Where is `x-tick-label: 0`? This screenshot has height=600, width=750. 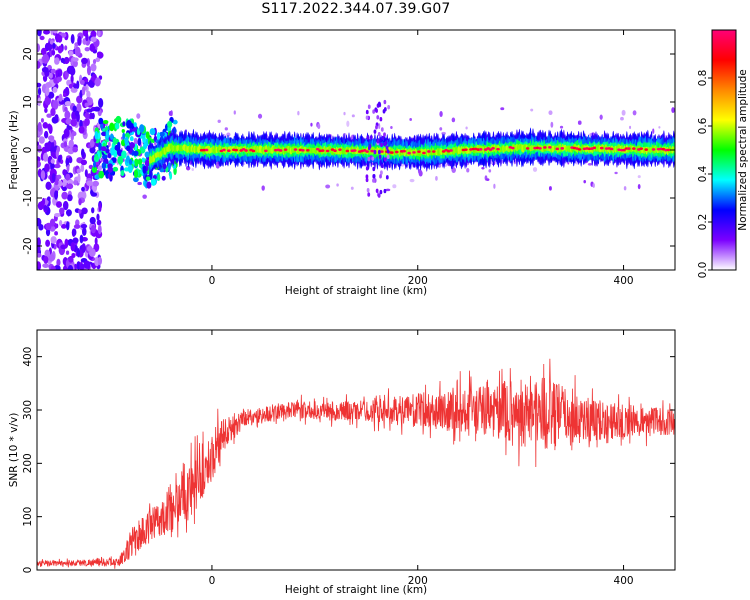
x-tick-label: 0 is located at coordinates (212, 581).